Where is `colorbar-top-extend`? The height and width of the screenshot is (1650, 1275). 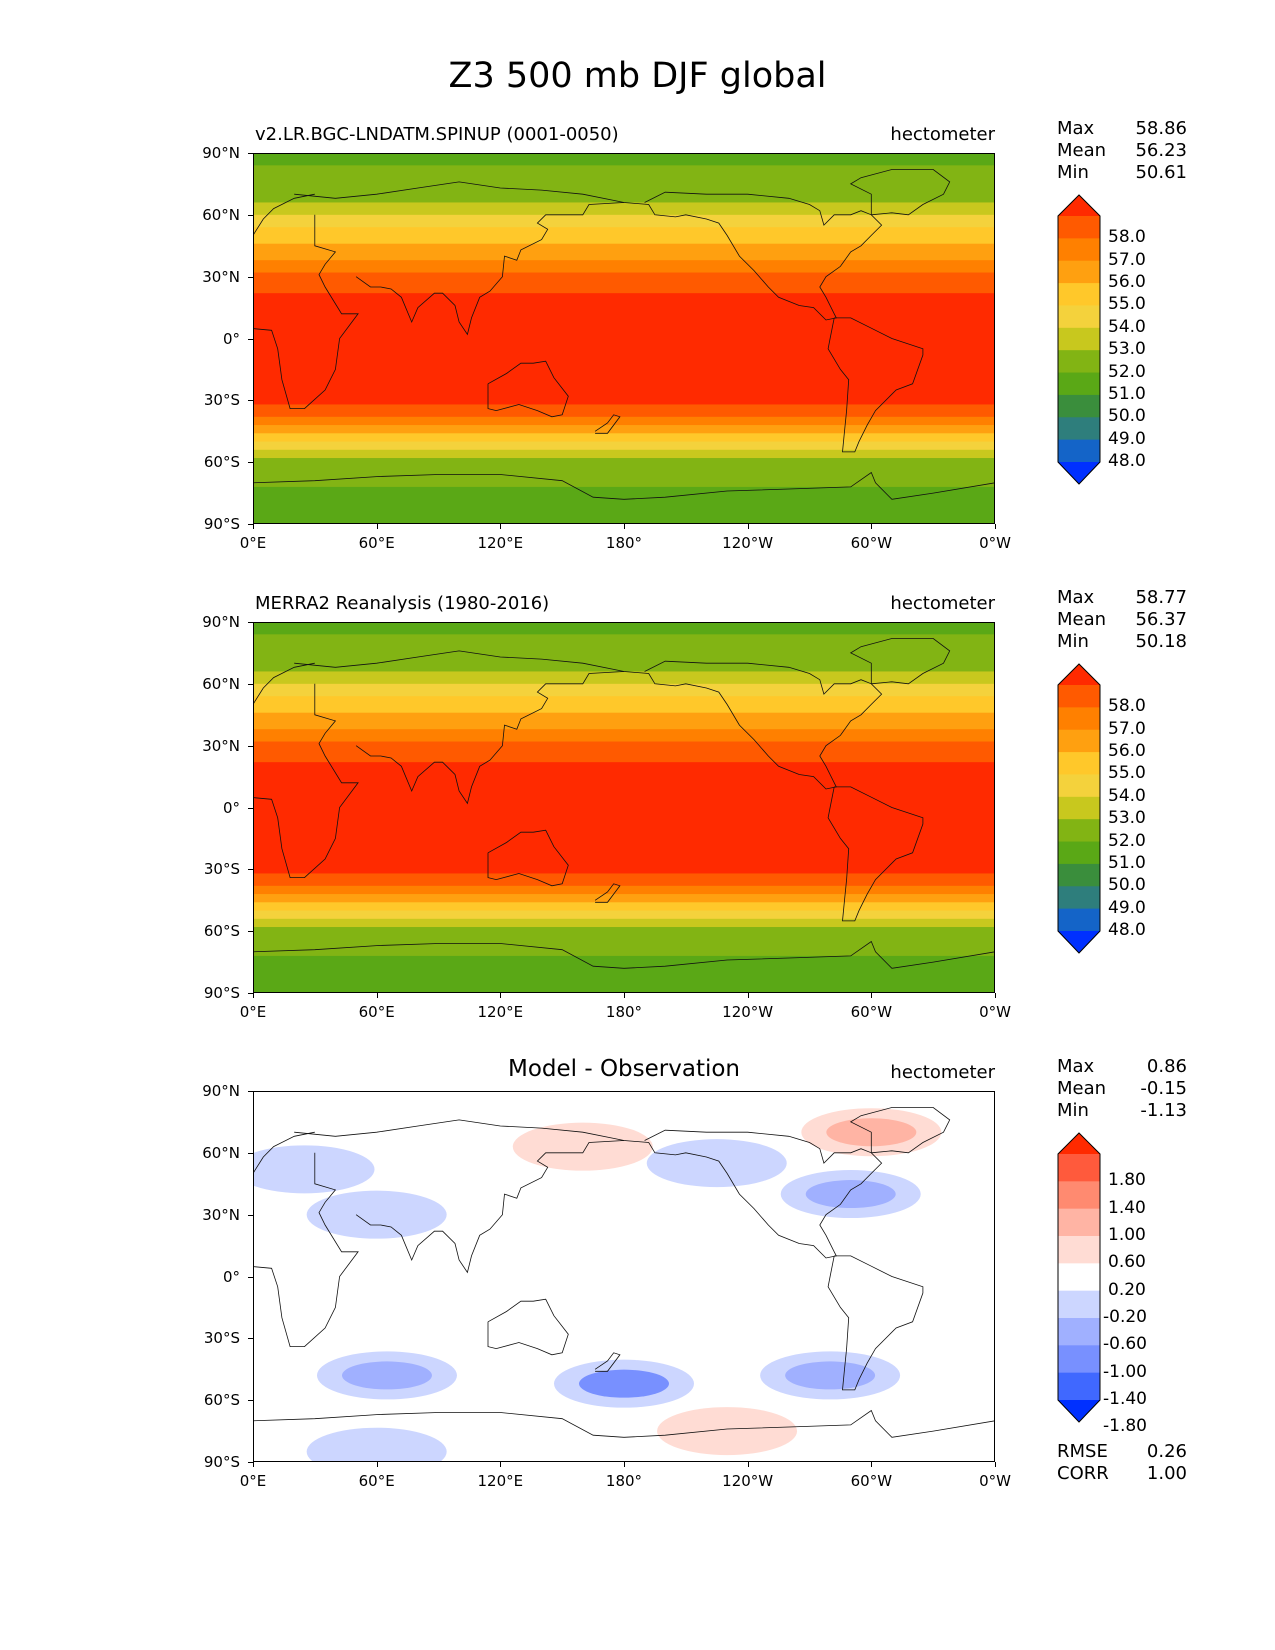 colorbar-top-extend is located at coordinates (1079, 674).